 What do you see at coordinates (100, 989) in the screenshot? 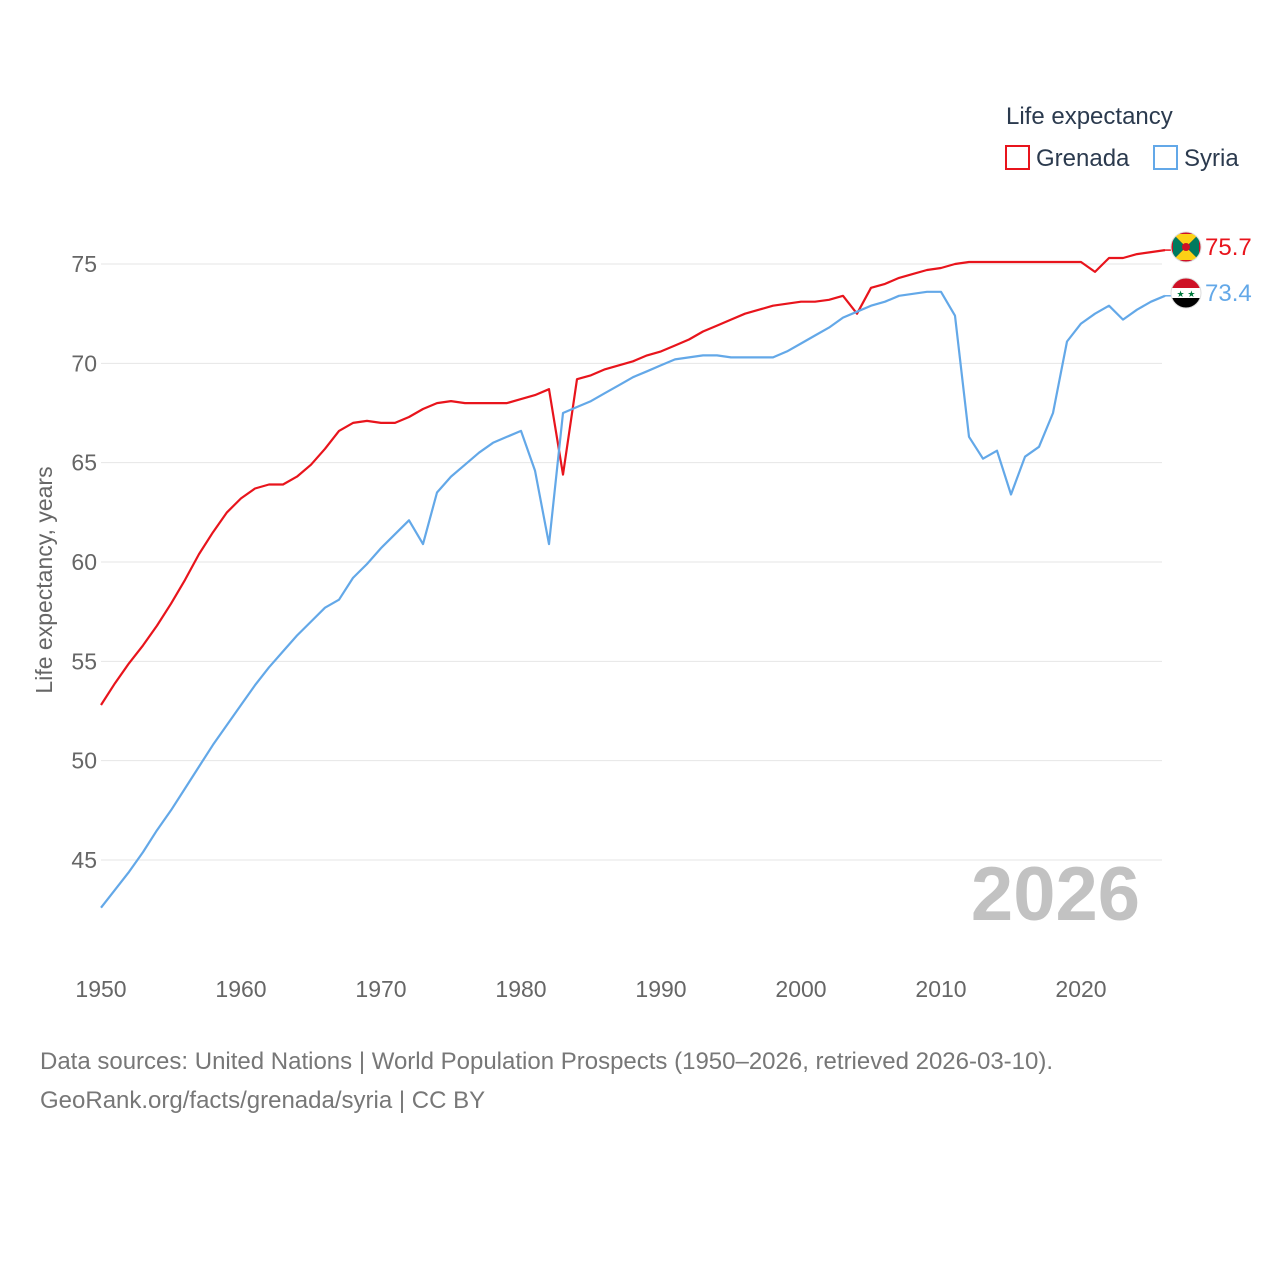
I see `x-tick-label: 1950` at bounding box center [100, 989].